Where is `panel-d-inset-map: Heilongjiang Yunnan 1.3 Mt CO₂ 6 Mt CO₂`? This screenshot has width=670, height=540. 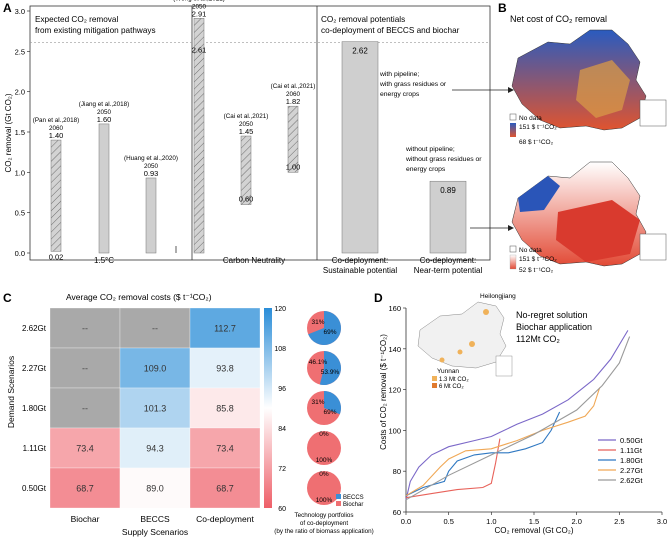
panel-d-inset-map: Heilongjiang Yunnan 1.3 Mt CO₂ 6 Mt CO₂ is located at coordinates (466, 341).